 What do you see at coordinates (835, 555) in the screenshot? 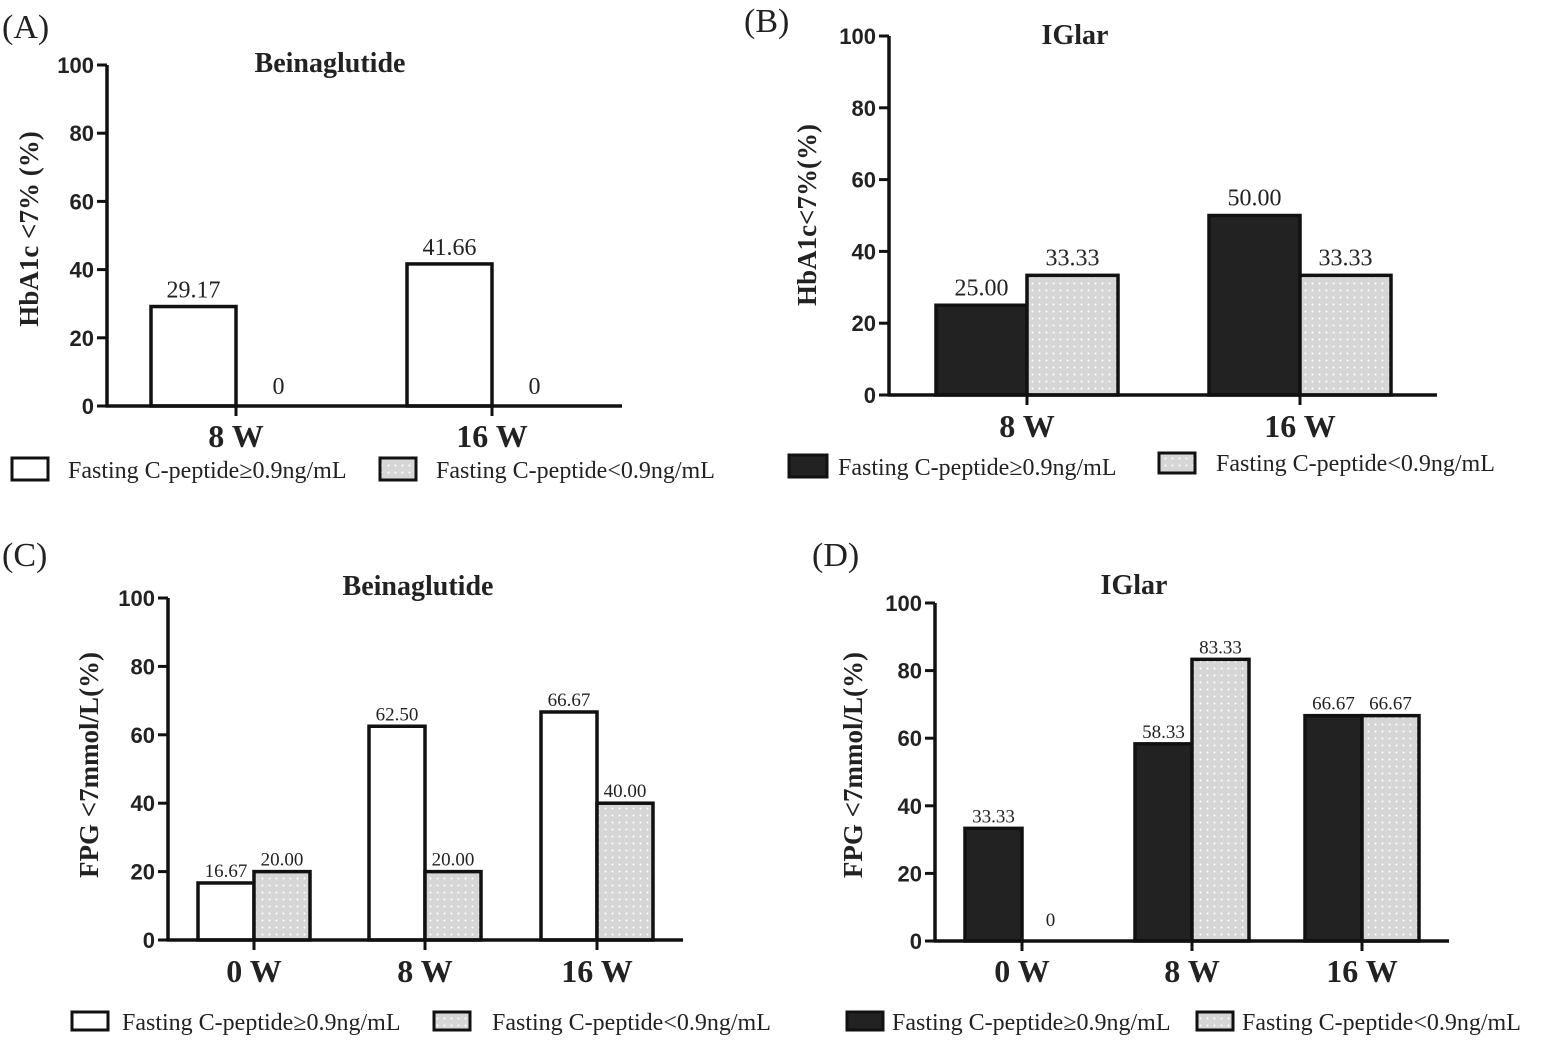
I see `panel-label: (D)` at bounding box center [835, 555].